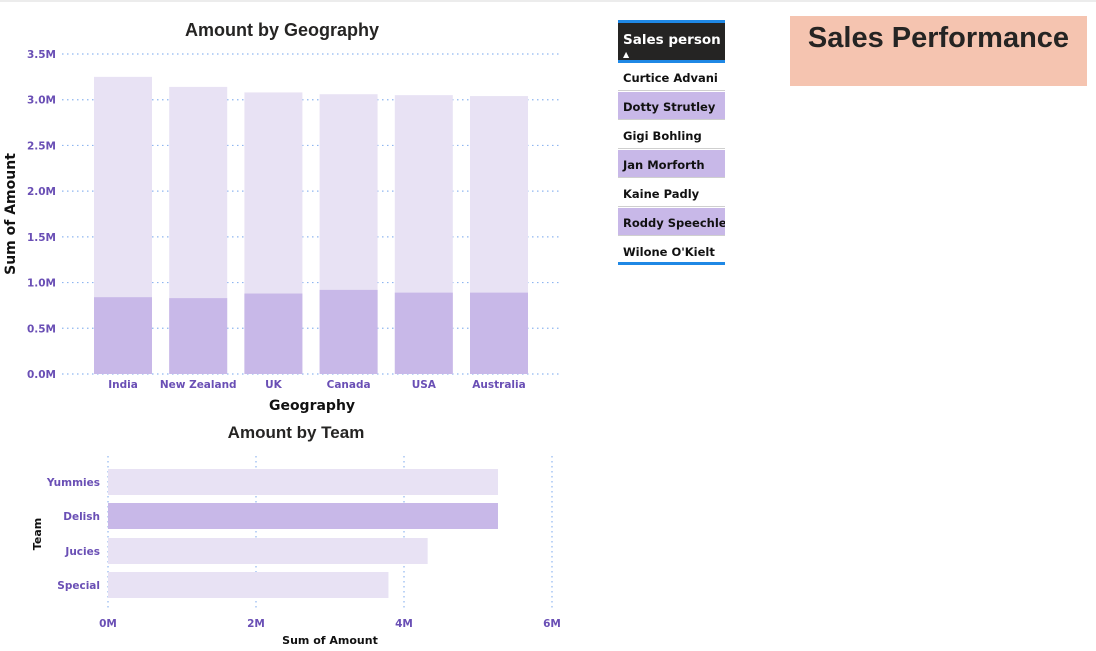  I want to click on team-y-axis-title: Team, so click(37, 534).